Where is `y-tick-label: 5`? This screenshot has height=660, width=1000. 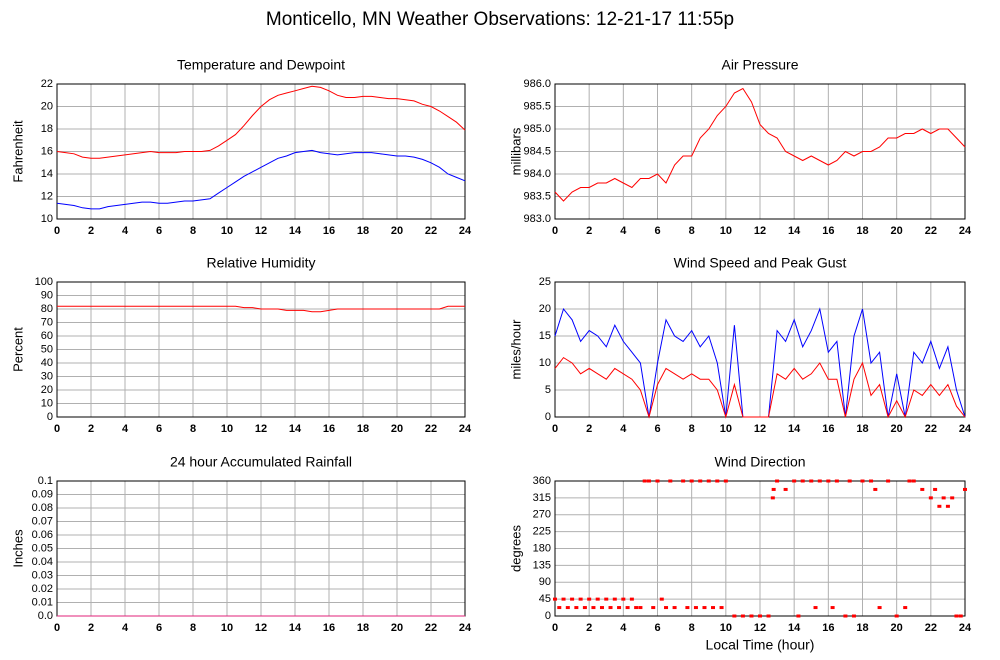
y-tick-label: 5 is located at coordinates (548, 390).